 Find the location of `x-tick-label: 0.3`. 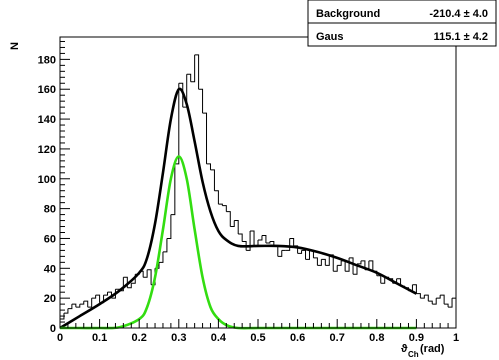

x-tick-label: 0.3 is located at coordinates (178, 338).